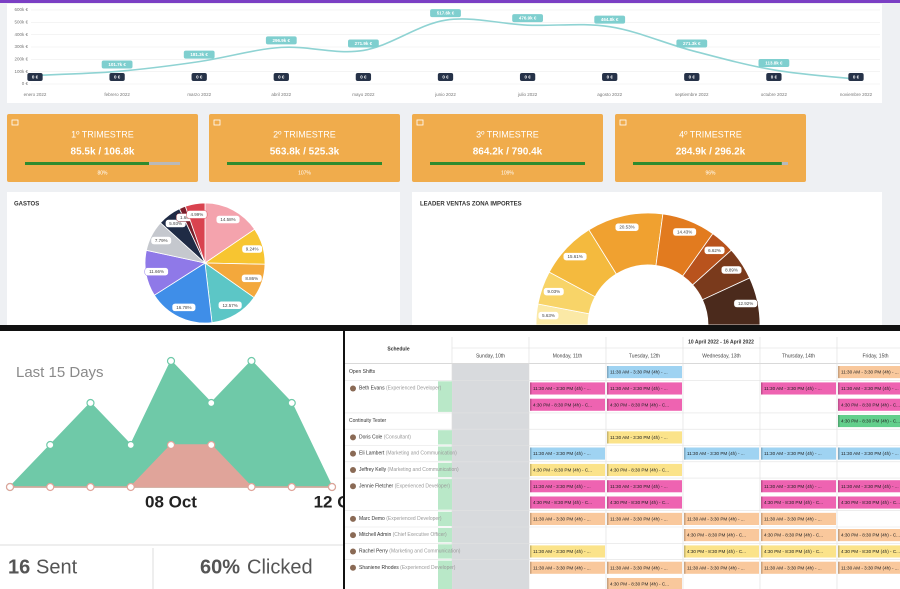 The height and width of the screenshot is (589, 900). I want to click on sales-line, so click(445, 49).